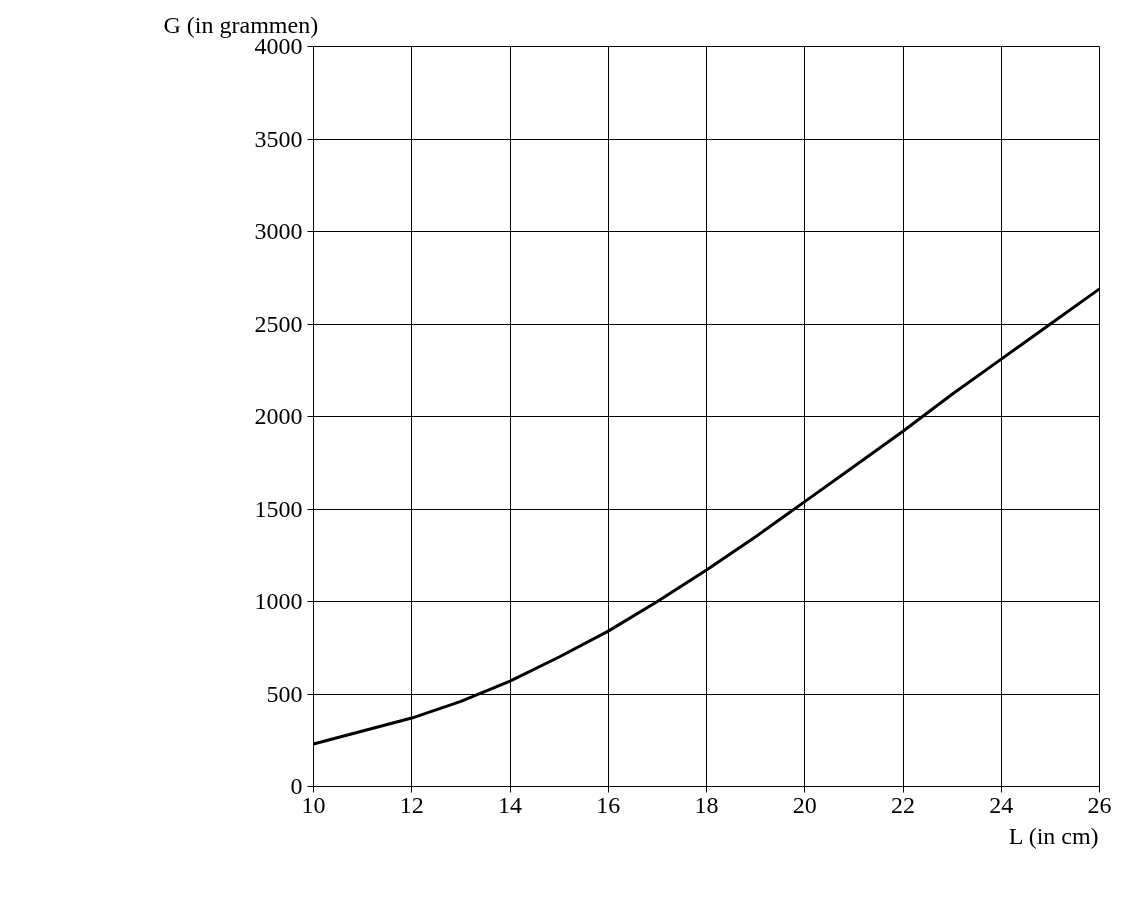 Image resolution: width=1126 pixels, height=909 pixels. I want to click on x-tick-label: 10, so click(313, 804).